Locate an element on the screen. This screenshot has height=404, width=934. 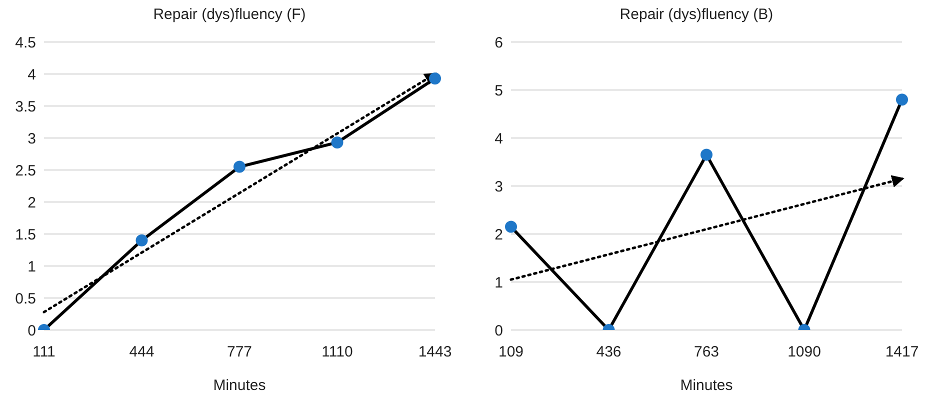
x-tick-label: 111 is located at coordinates (44, 352).